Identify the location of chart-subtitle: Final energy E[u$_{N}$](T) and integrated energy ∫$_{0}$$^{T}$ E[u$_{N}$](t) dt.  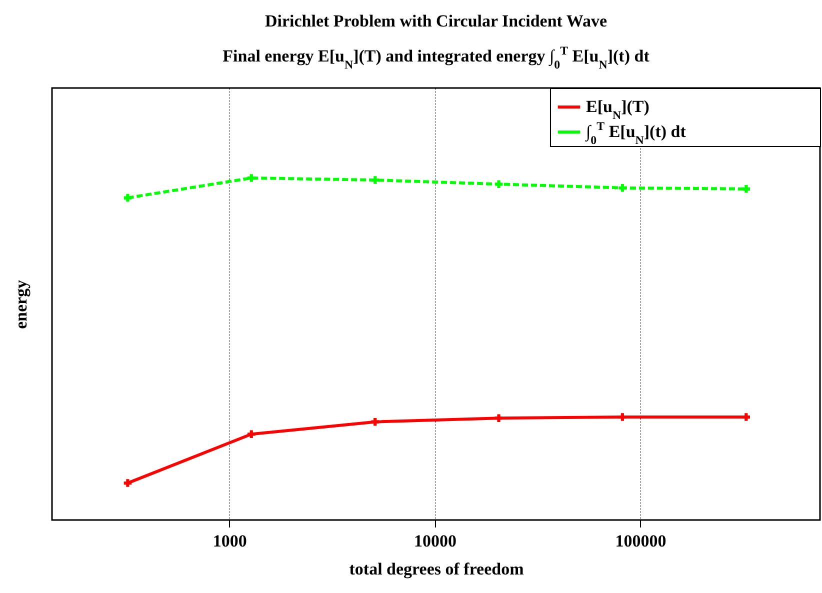
(436, 58).